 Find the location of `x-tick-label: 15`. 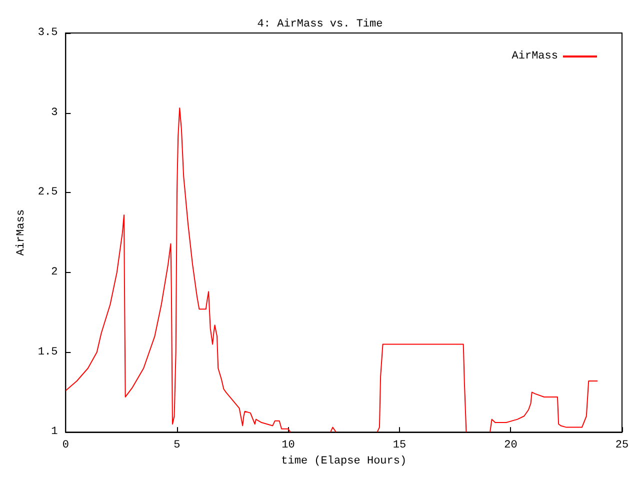

x-tick-label: 15 is located at coordinates (399, 446).